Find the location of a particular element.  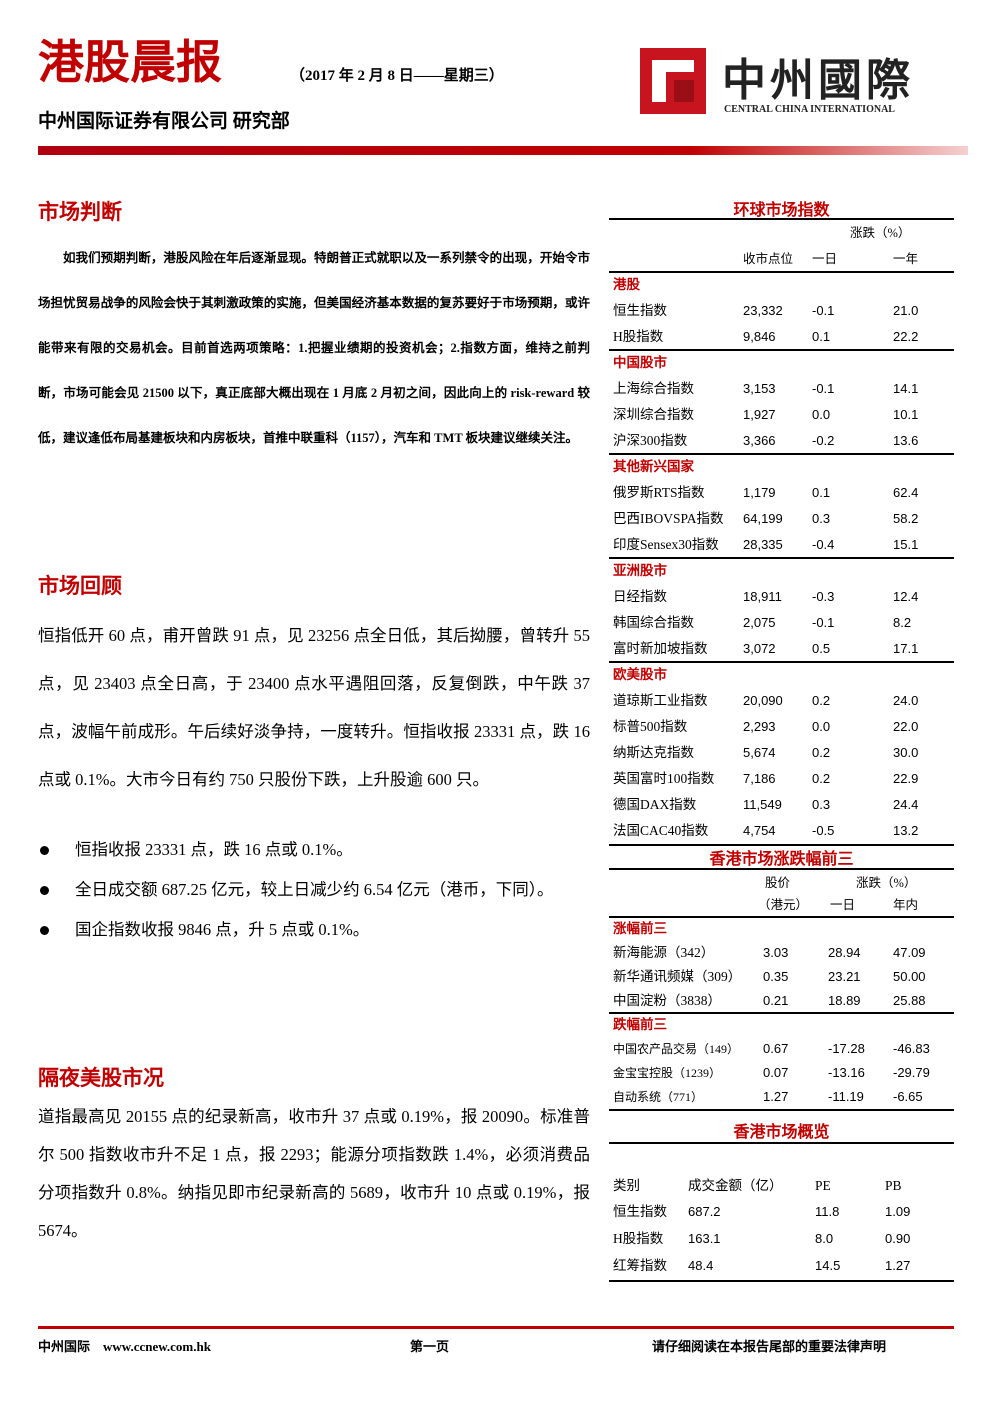

cell: 1.09 is located at coordinates (898, 1211).